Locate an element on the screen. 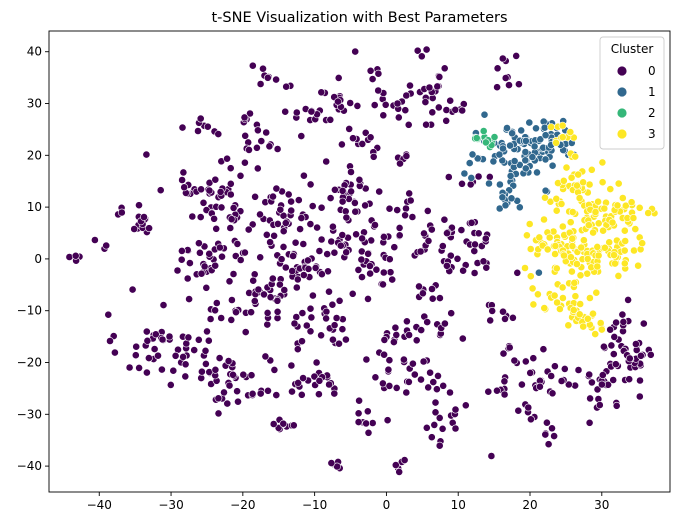 Image resolution: width=679 pixels, height=530 pixels. x-tick-label: −30 is located at coordinates (170, 505).